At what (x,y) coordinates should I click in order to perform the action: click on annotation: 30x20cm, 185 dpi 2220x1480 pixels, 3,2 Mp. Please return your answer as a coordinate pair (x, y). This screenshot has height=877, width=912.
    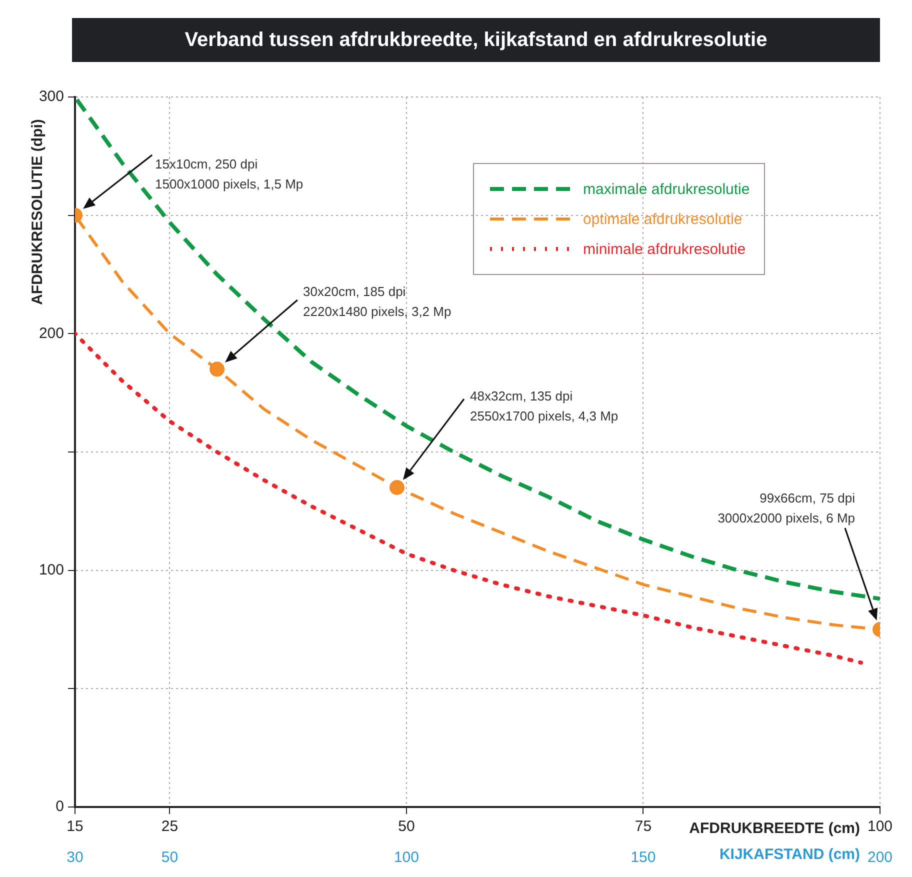
    Looking at the image, I should click on (377, 302).